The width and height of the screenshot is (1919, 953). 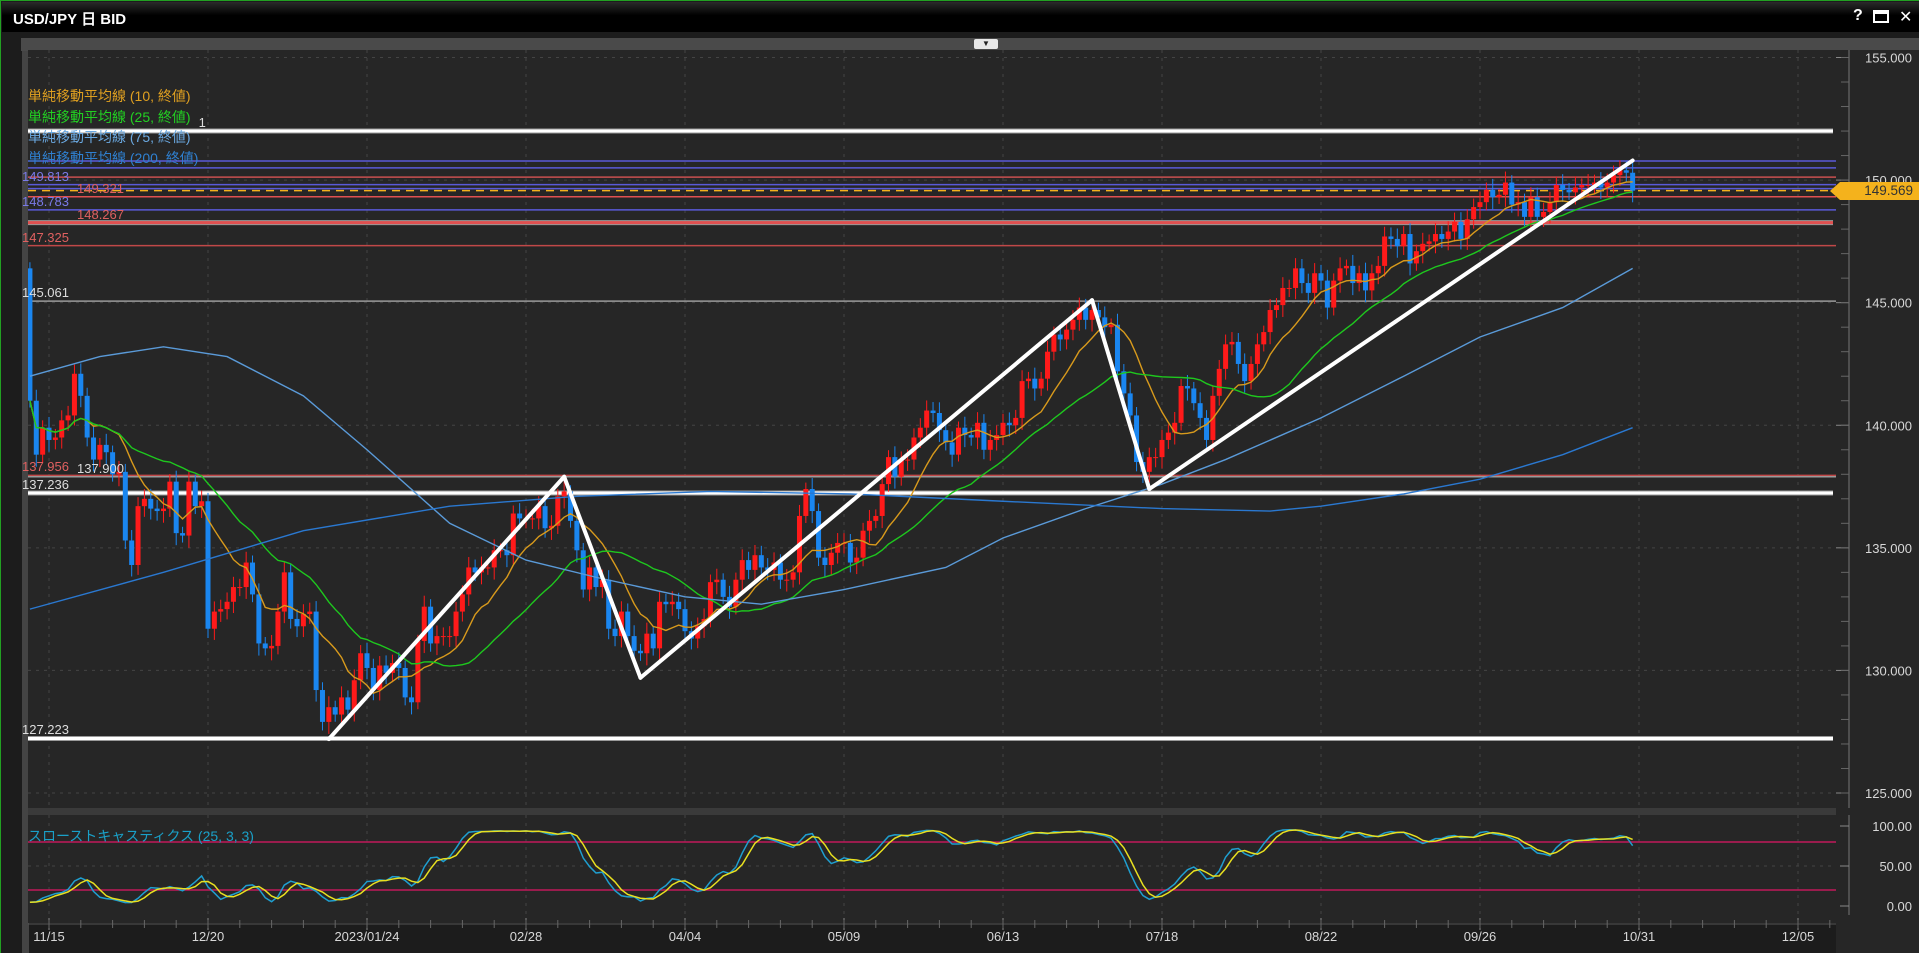 What do you see at coordinates (49, 936) in the screenshot?
I see `x-tick-label: 11/15` at bounding box center [49, 936].